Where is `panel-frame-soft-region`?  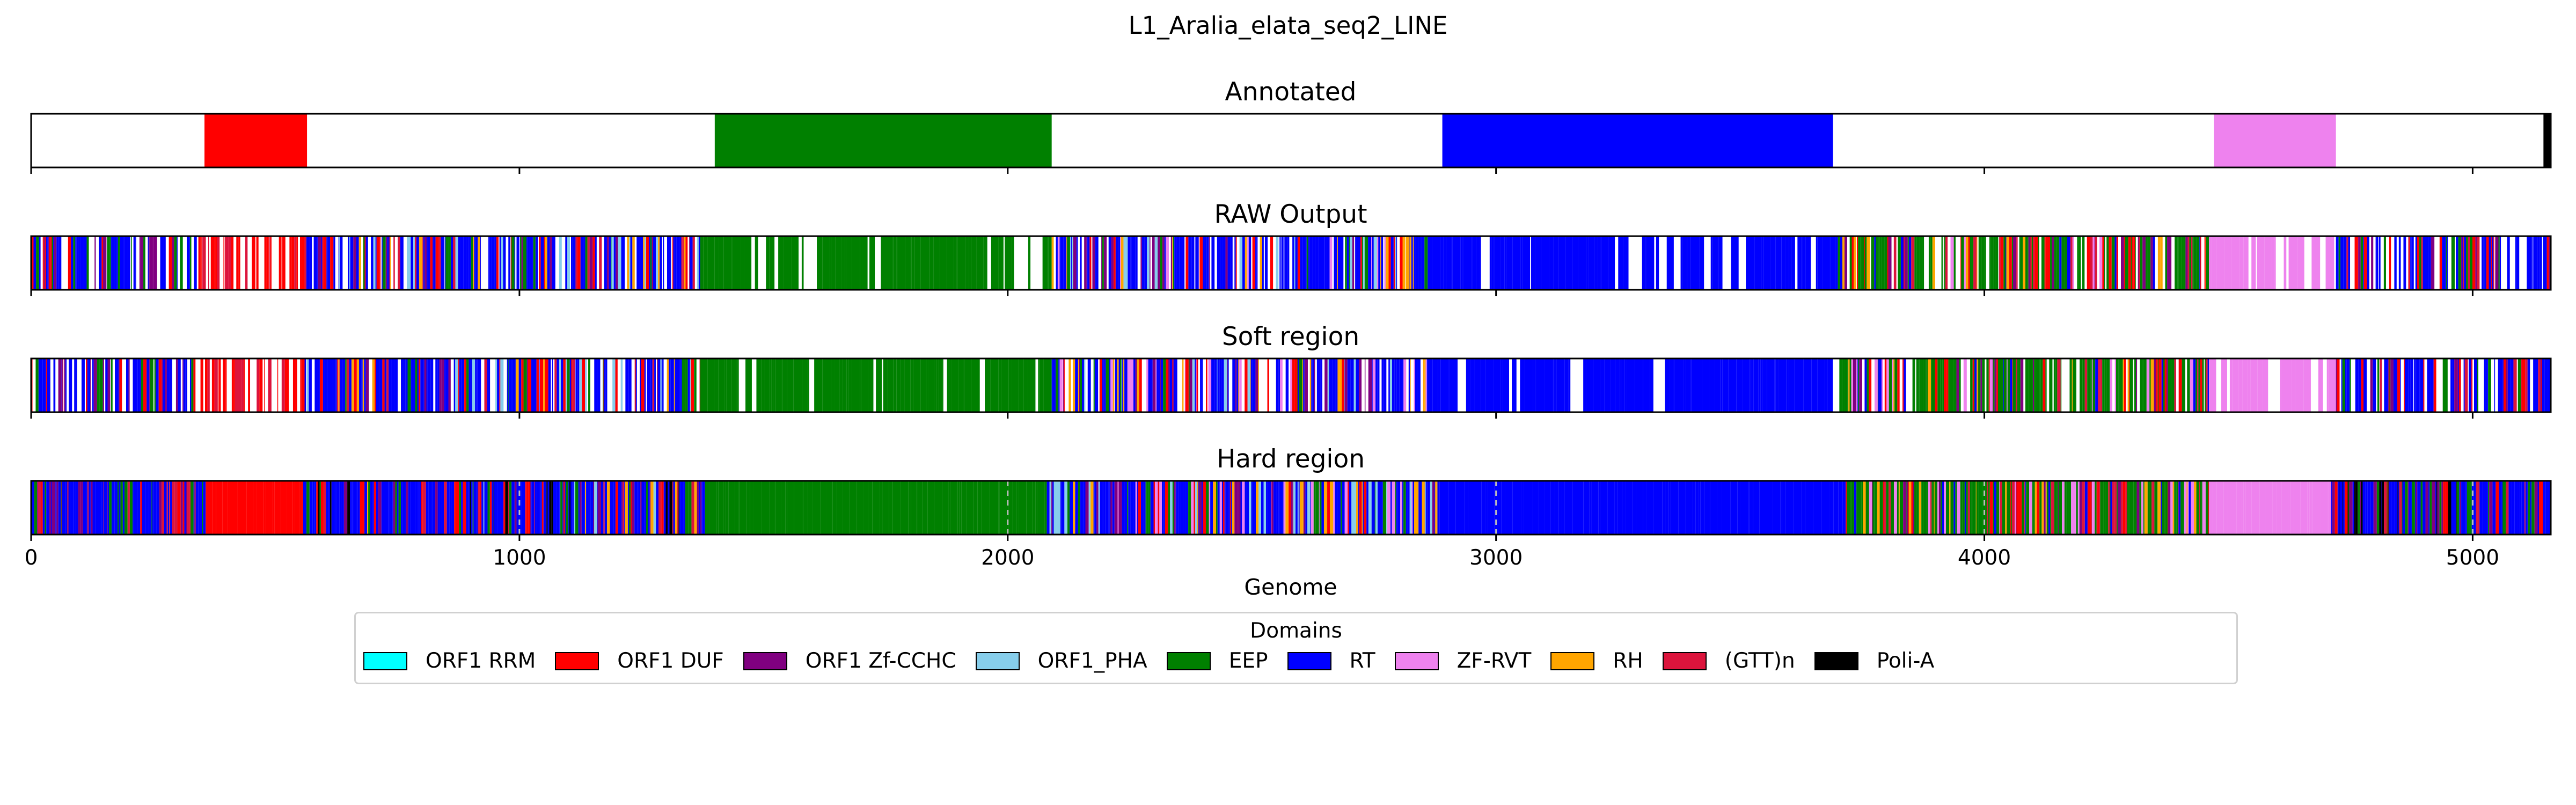
panel-frame-soft-region is located at coordinates (1291, 385).